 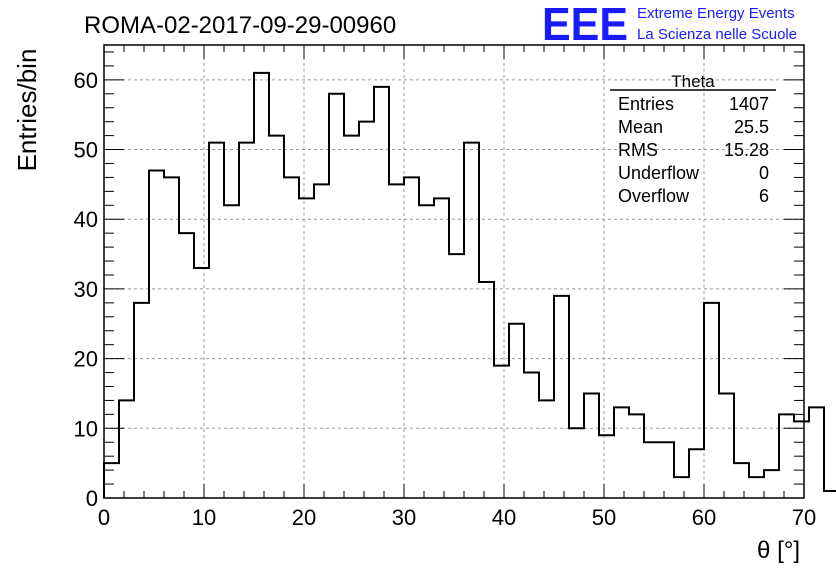 What do you see at coordinates (751, 127) in the screenshot?
I see `stats-value-mean: 25.5` at bounding box center [751, 127].